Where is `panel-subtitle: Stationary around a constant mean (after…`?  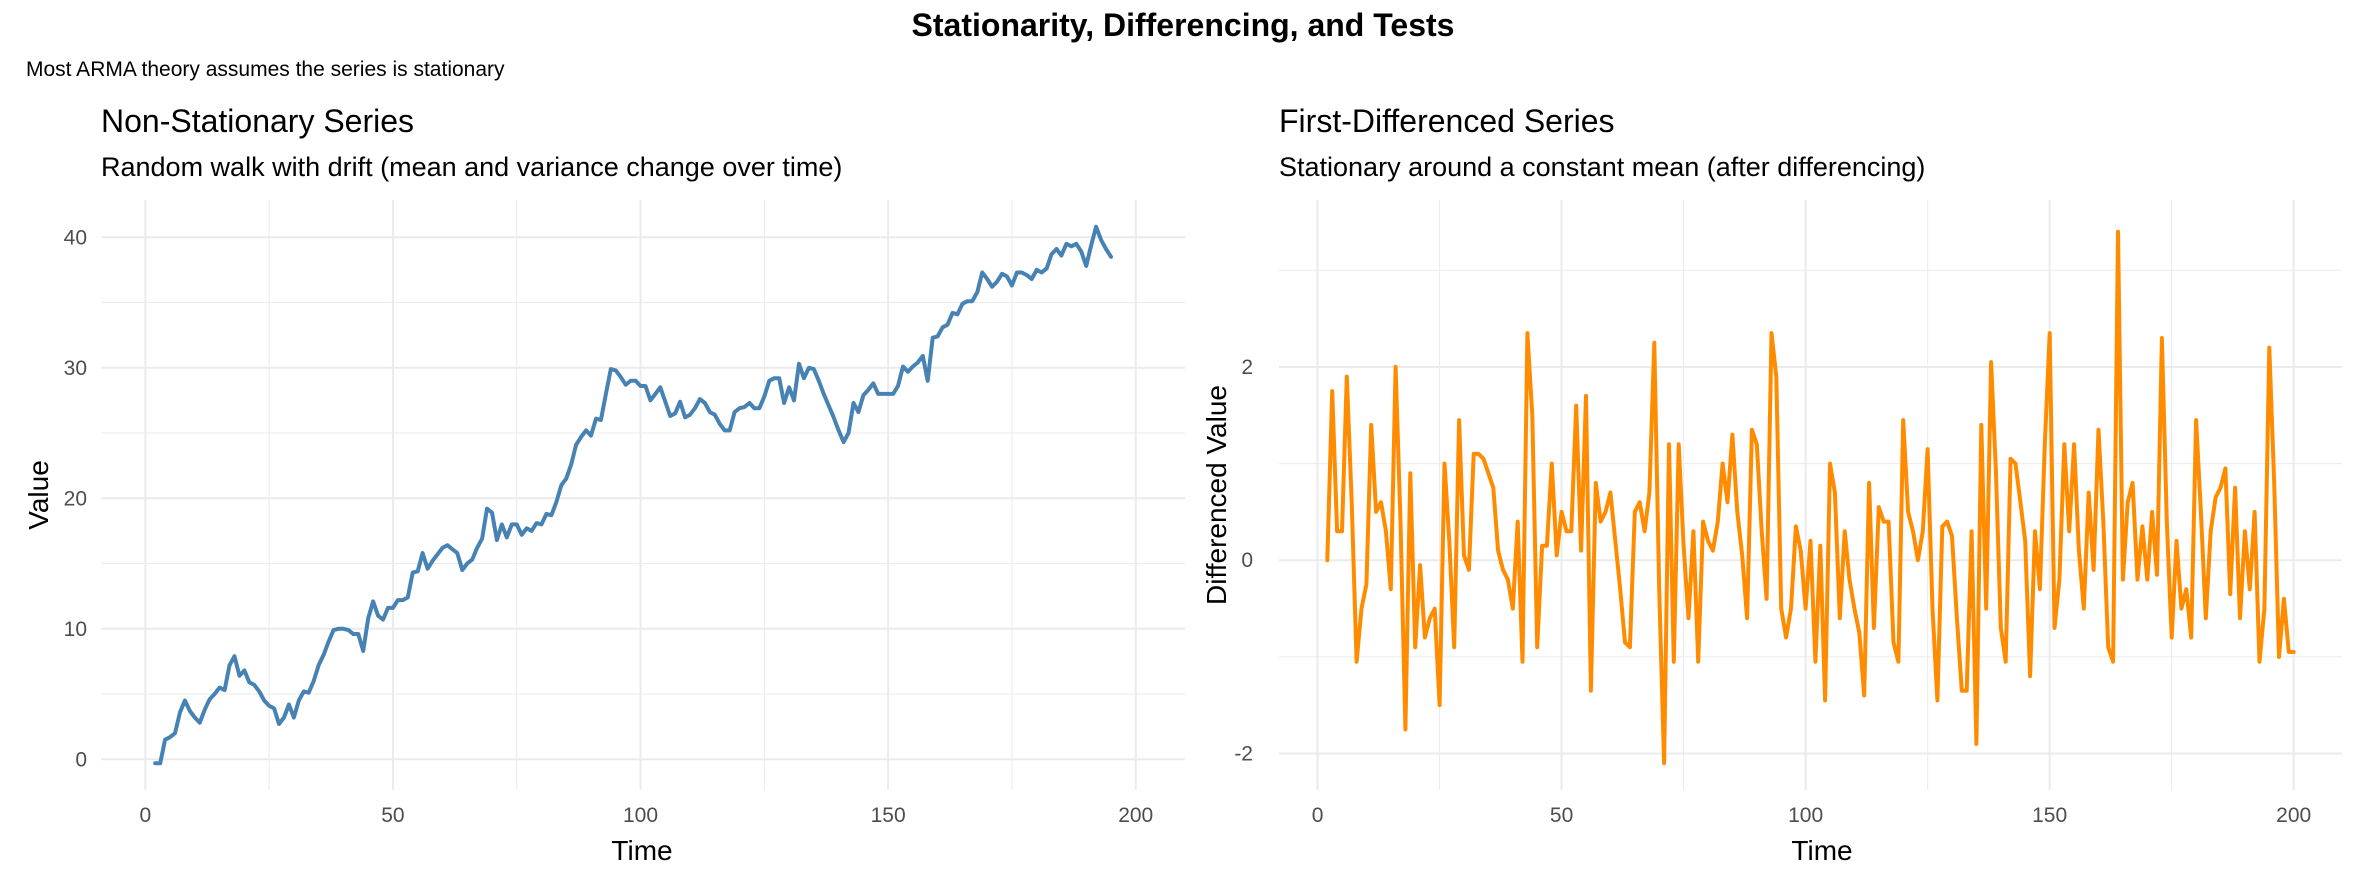 panel-subtitle: Stationary around a constant mean (after… is located at coordinates (1602, 167).